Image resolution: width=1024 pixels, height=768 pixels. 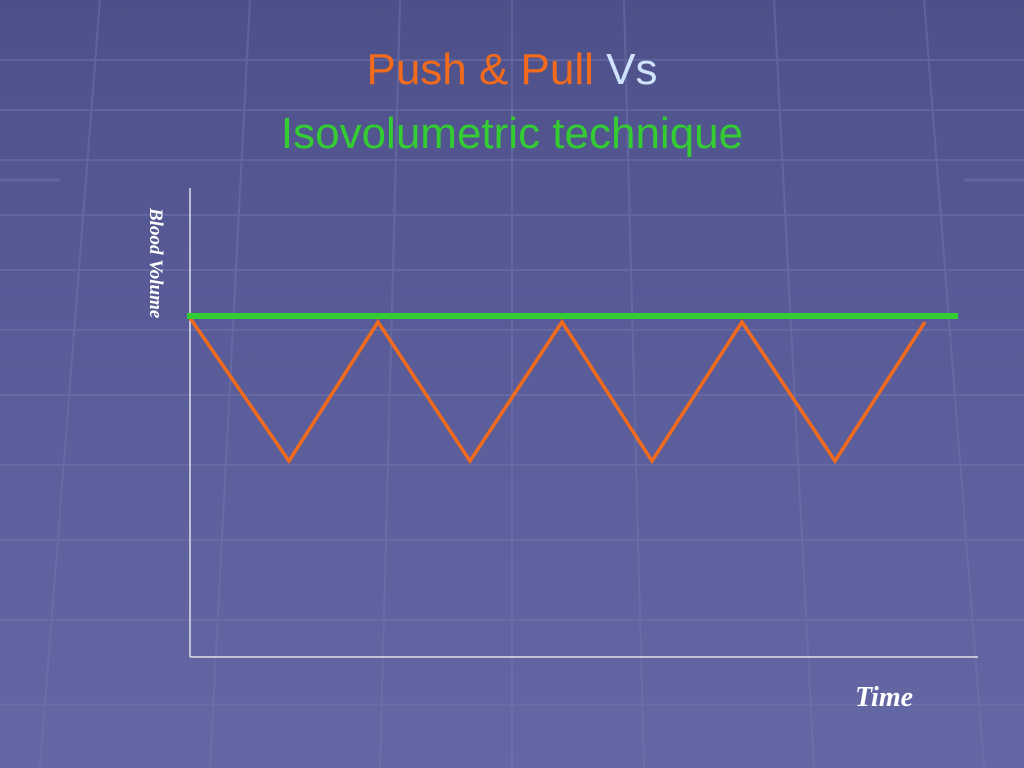 What do you see at coordinates (631, 69) in the screenshot?
I see `title-vs: Vs` at bounding box center [631, 69].